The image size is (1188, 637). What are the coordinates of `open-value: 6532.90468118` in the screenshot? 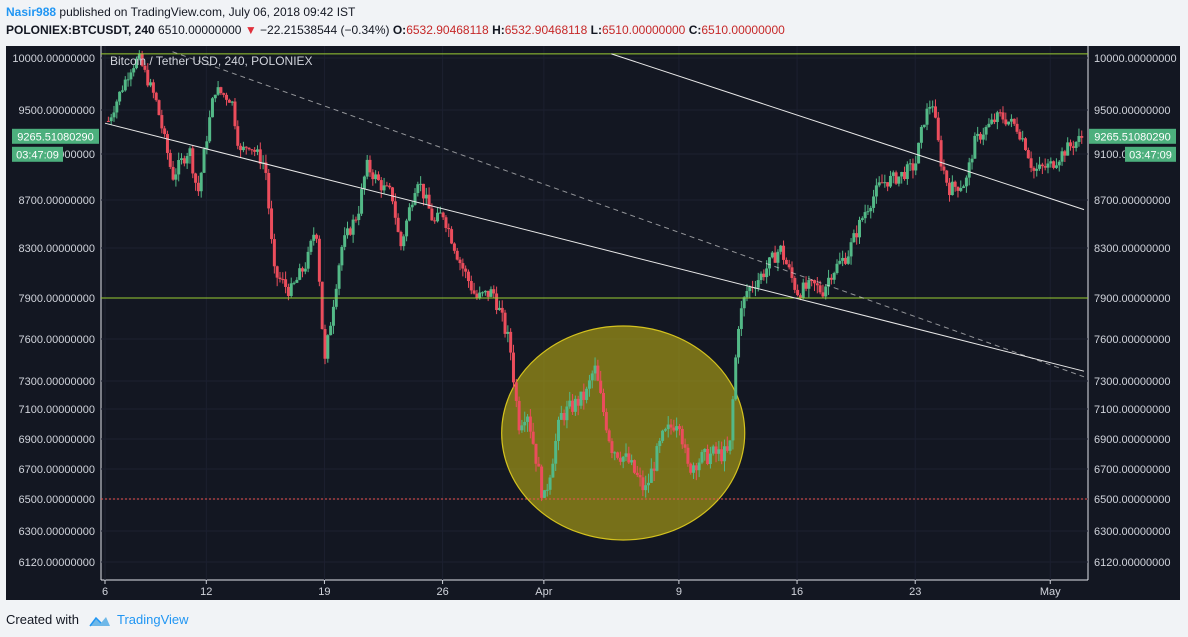 It's located at (447, 30).